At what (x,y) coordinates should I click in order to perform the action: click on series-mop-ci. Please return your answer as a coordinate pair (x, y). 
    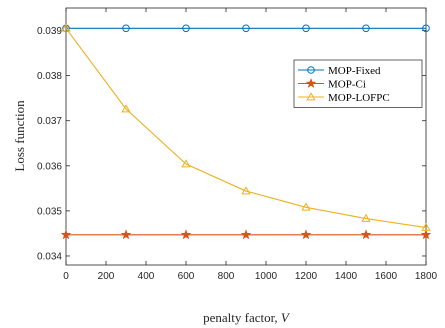
    Looking at the image, I should click on (246, 234).